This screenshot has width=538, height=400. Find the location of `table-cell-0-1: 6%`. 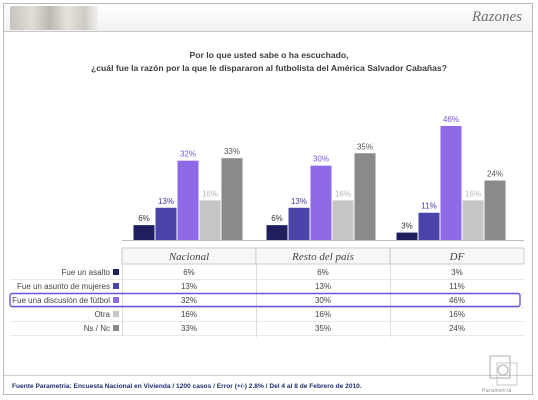

table-cell-0-1: 6% is located at coordinates (323, 272).